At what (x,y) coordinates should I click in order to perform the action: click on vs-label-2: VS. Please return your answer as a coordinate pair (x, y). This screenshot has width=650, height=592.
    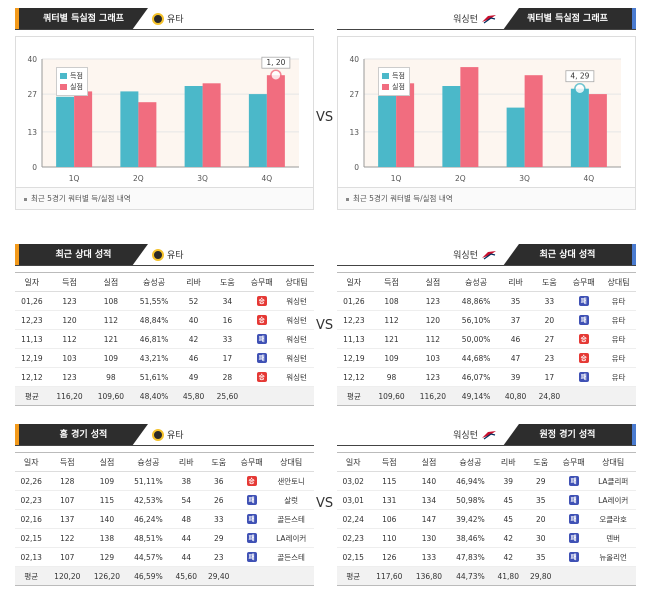
    Looking at the image, I should click on (325, 325).